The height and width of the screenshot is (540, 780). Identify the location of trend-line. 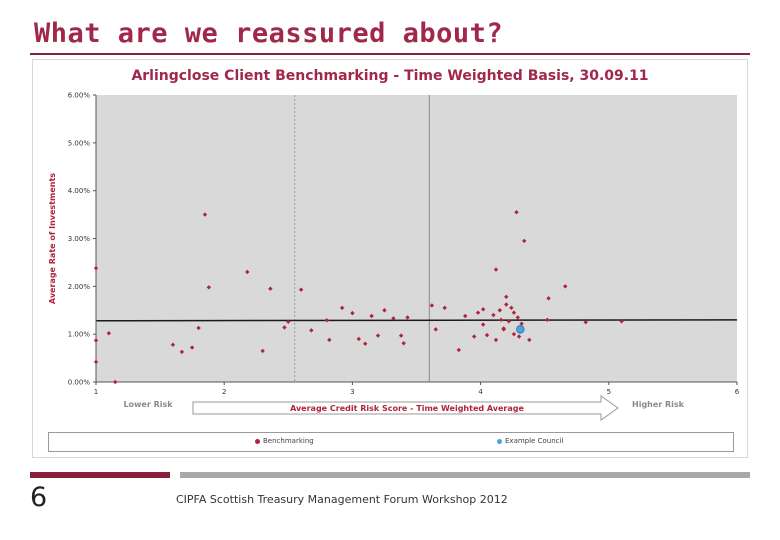
(416, 320).